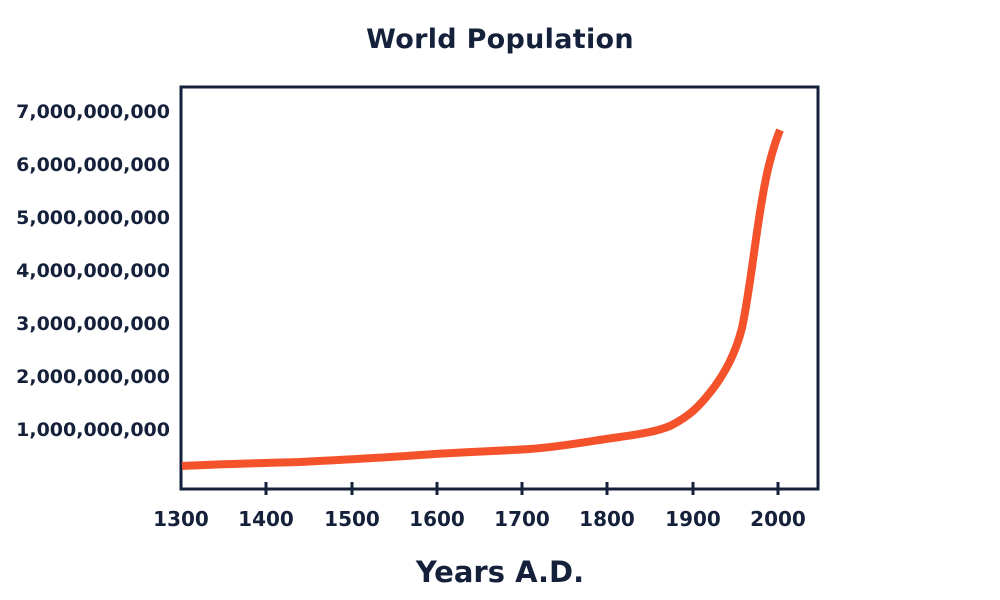  Describe the element at coordinates (93, 165) in the screenshot. I see `y-tick-label: 6,000,000,000` at that location.